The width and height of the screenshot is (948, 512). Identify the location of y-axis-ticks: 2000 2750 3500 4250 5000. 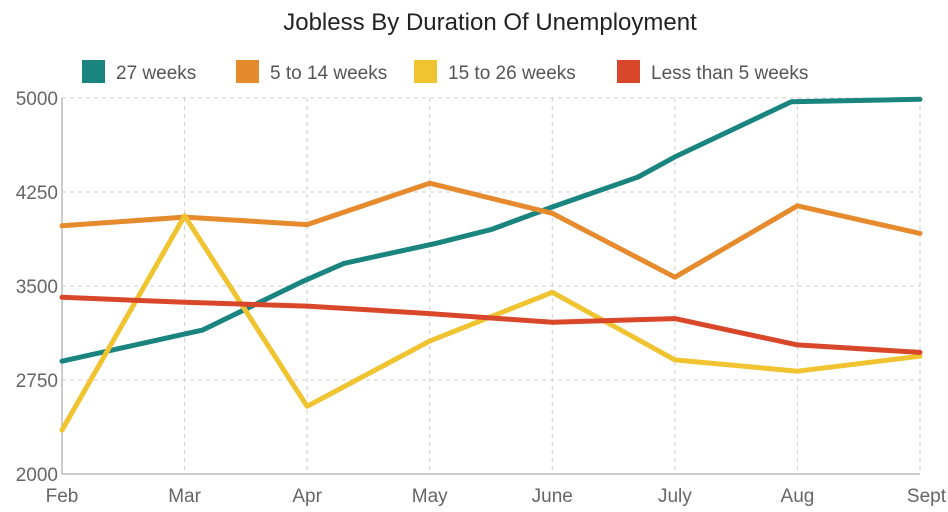
(37, 287).